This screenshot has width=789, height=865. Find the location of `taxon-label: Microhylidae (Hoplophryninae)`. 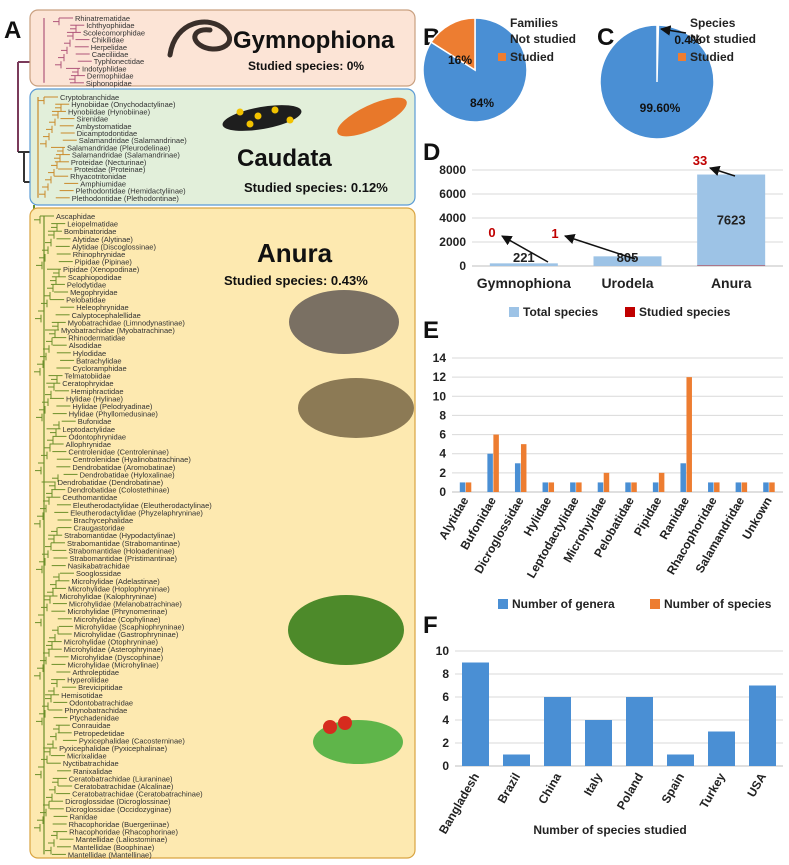

taxon-label: Microhylidae (Hoplophryninae) is located at coordinates (119, 588).